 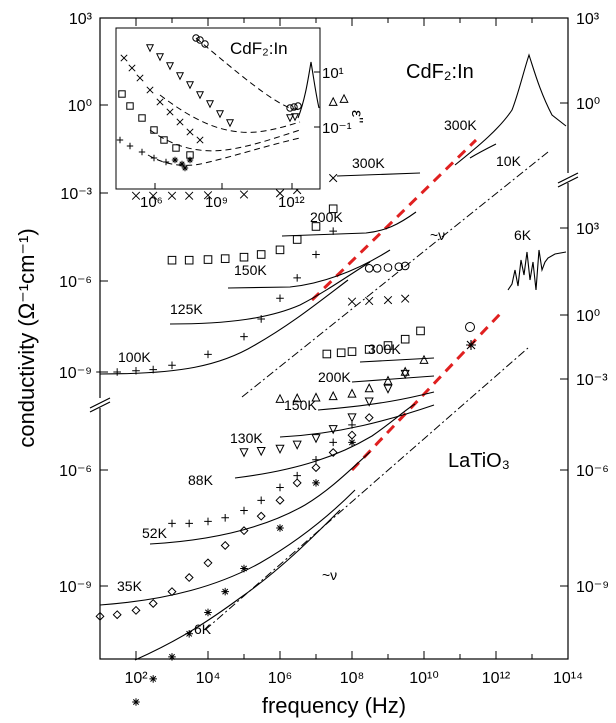 I want to click on label-35k-lower: 35K, so click(x=130, y=586).